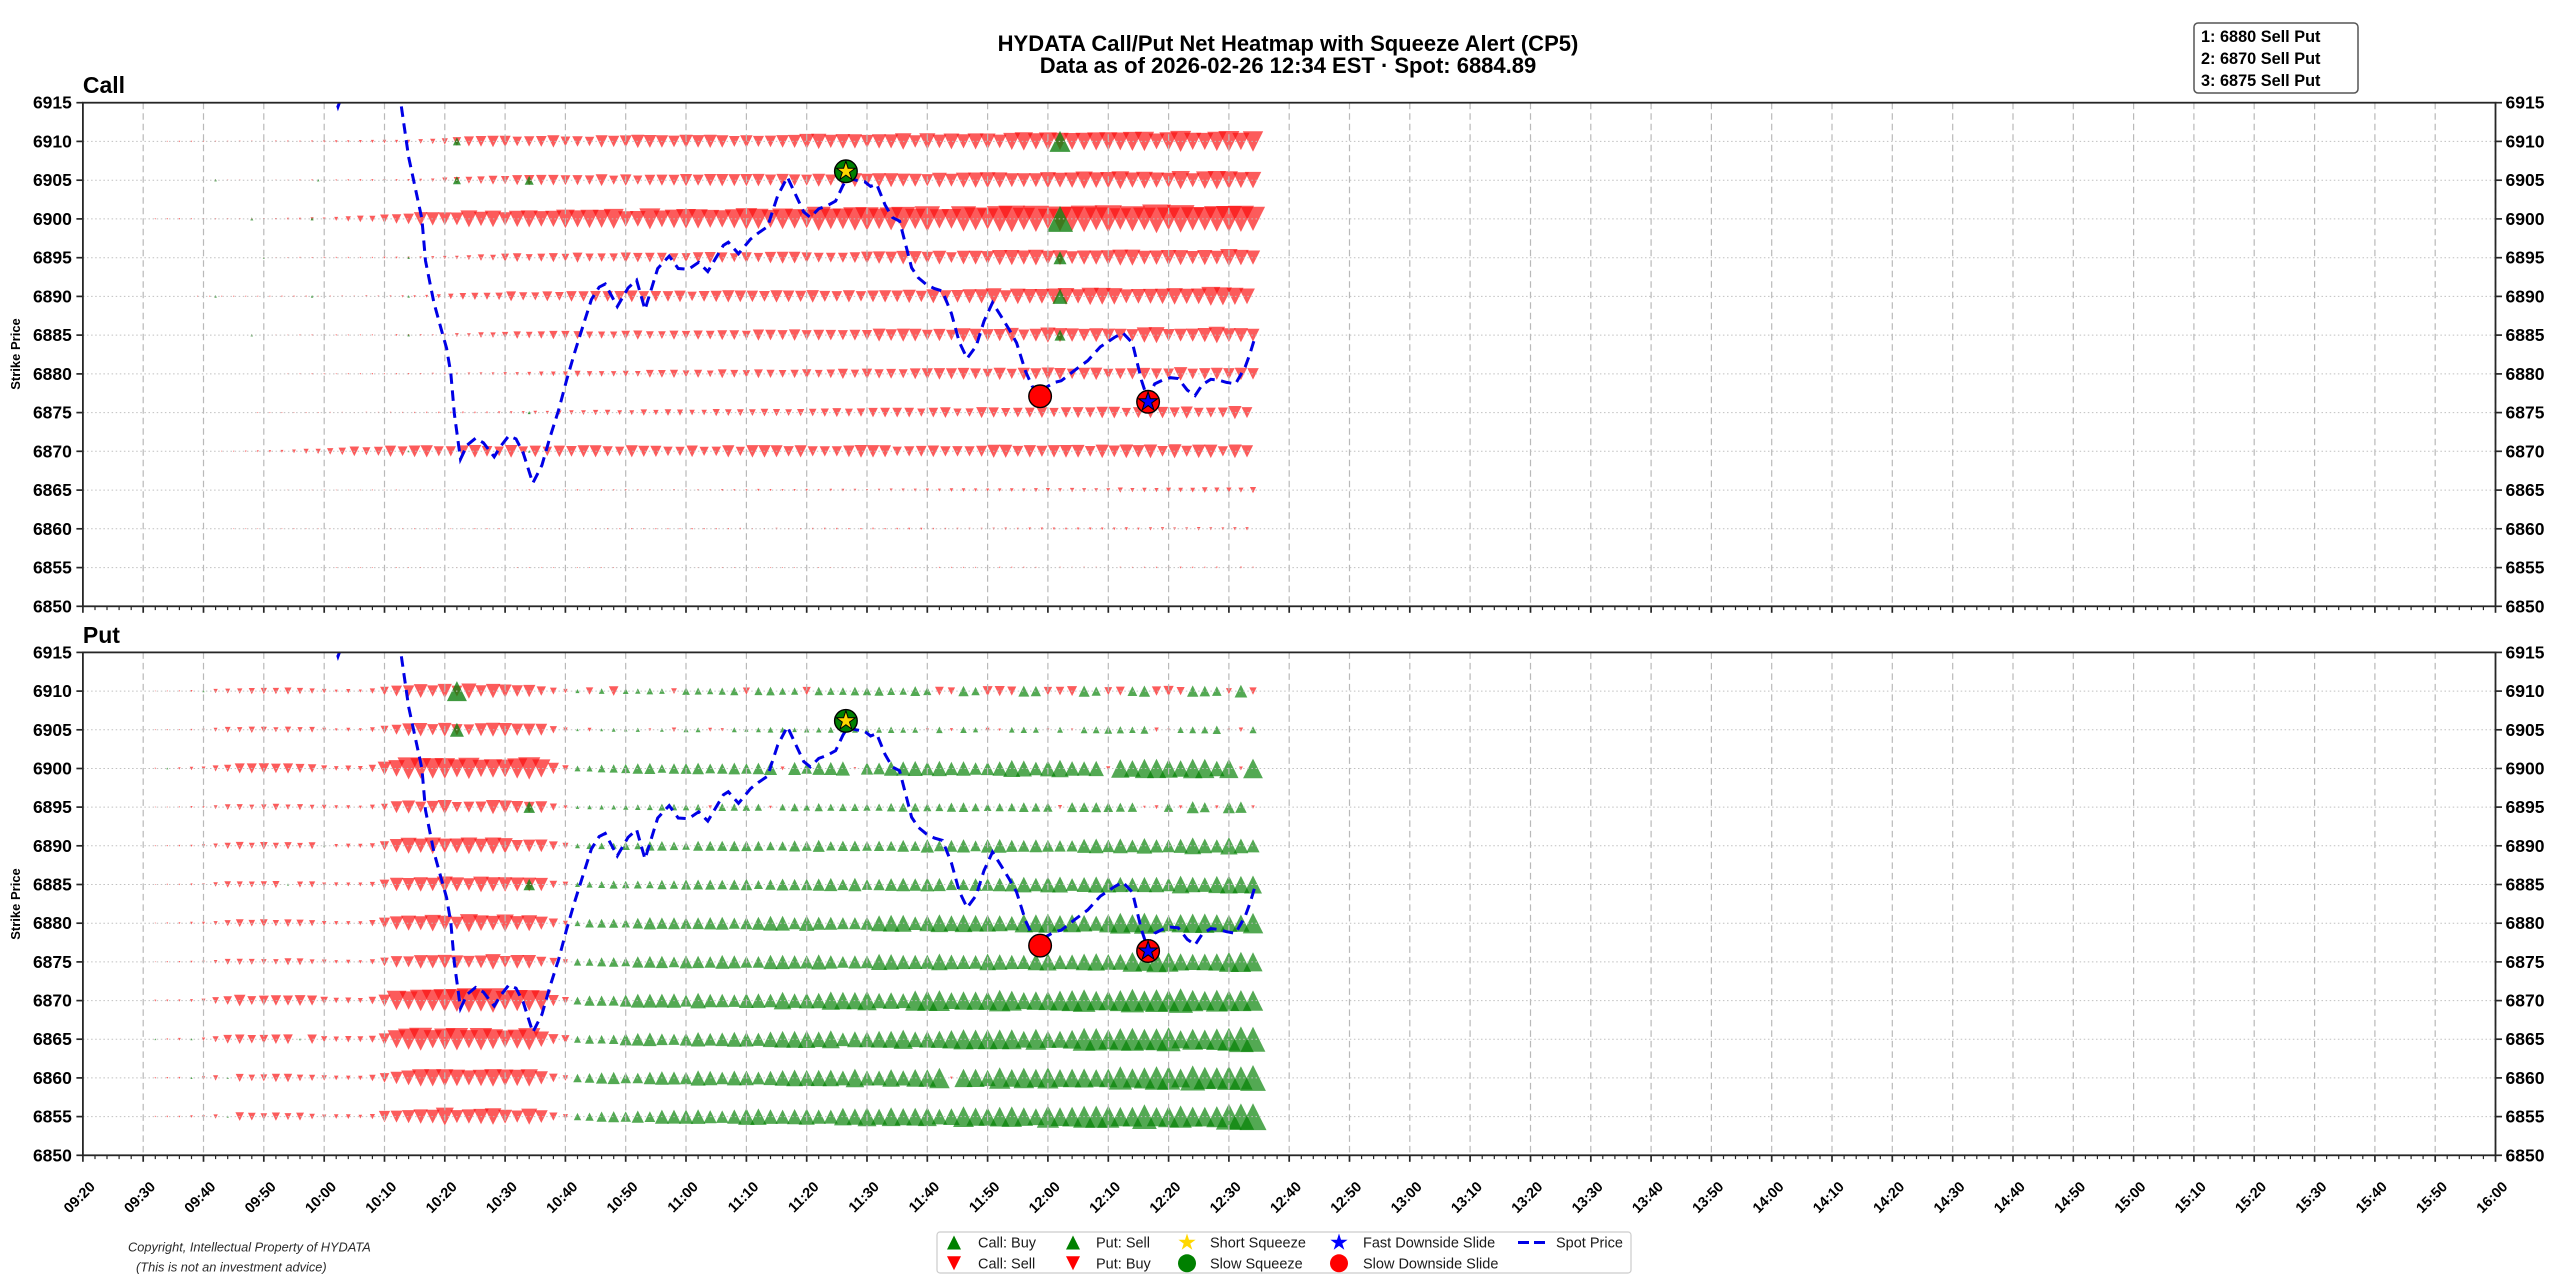 This screenshot has height=1280, width=2560. Describe the element at coordinates (2261, 81) in the screenshot. I see `svg-text: 3: 6875 Sell Put` at that location.